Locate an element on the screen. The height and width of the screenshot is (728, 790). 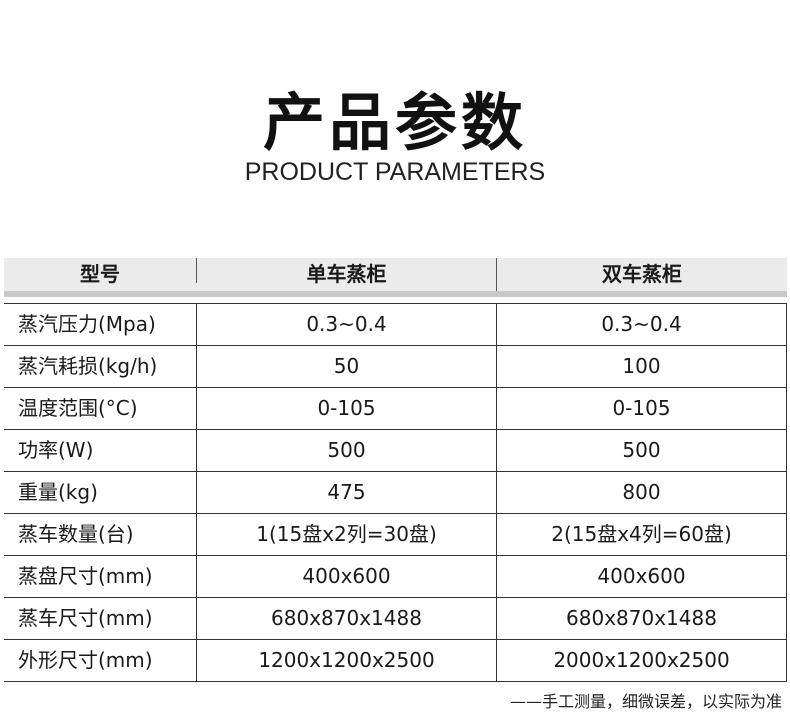
single-value: 1200x1200x2500 is located at coordinates (346, 660).